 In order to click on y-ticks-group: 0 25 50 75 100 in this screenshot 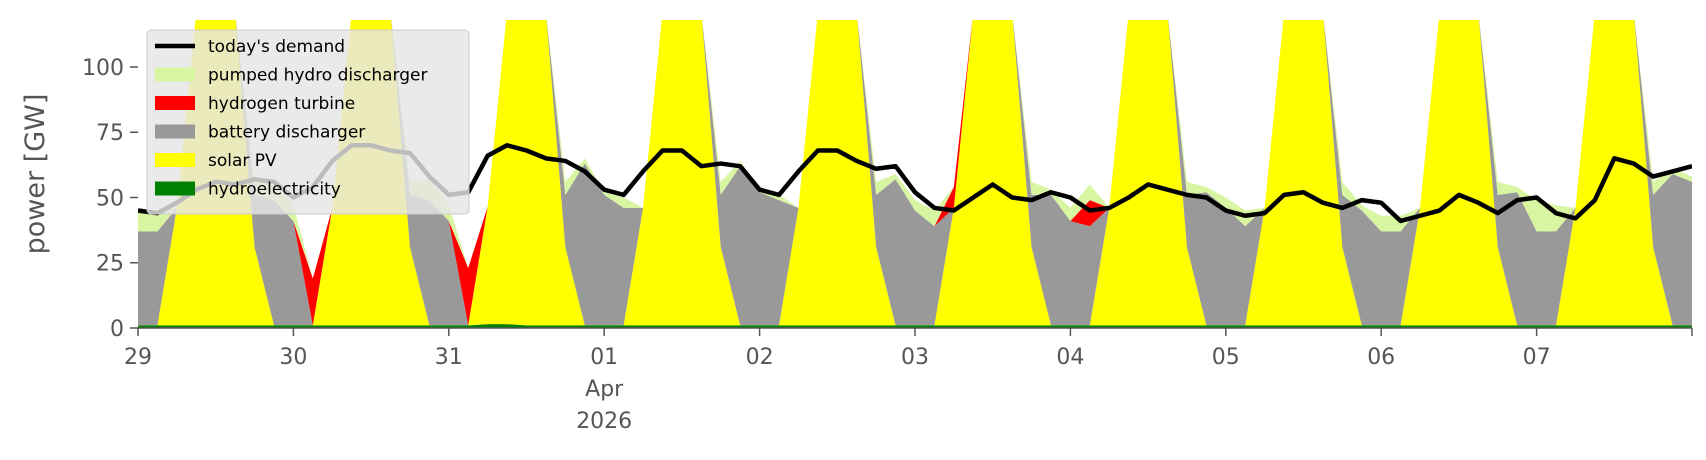, I will do `click(110, 199)`.